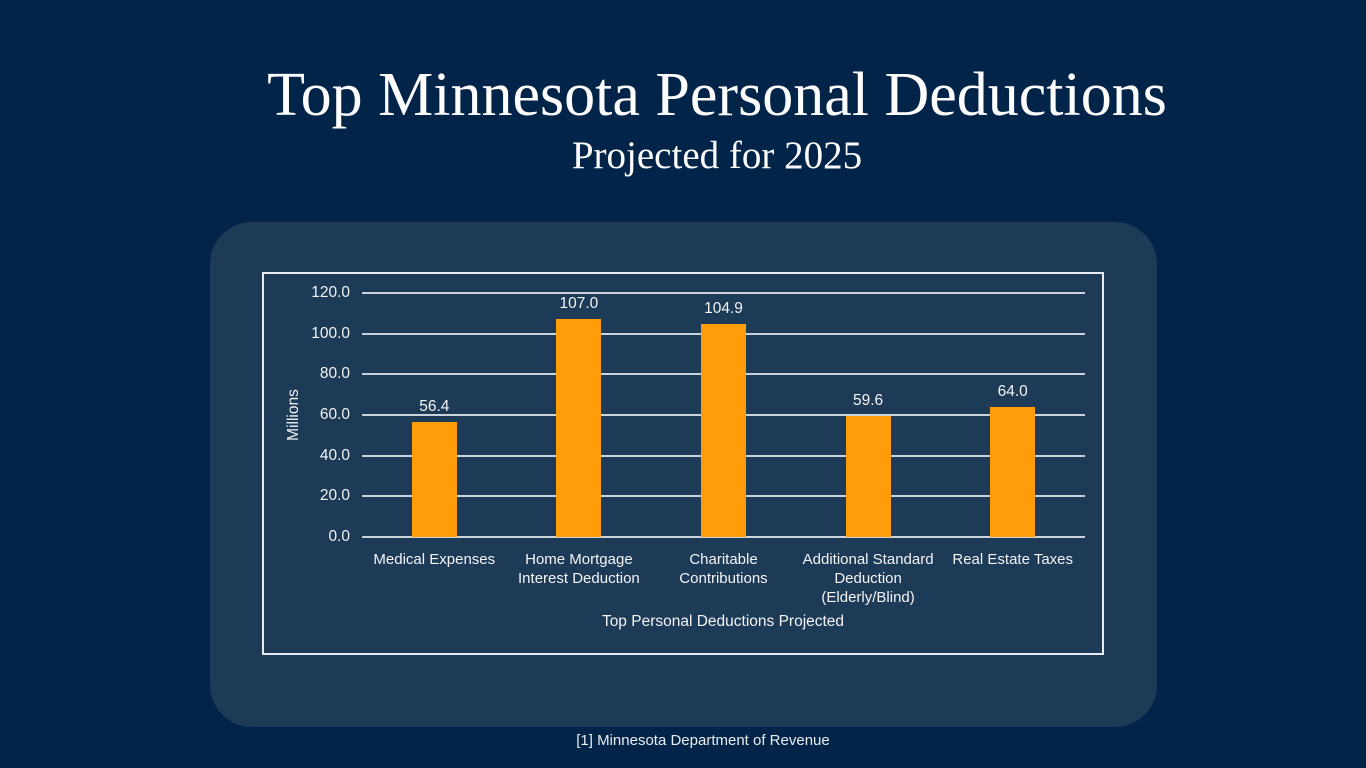  What do you see at coordinates (868, 400) in the screenshot?
I see `value-label: 59.6` at bounding box center [868, 400].